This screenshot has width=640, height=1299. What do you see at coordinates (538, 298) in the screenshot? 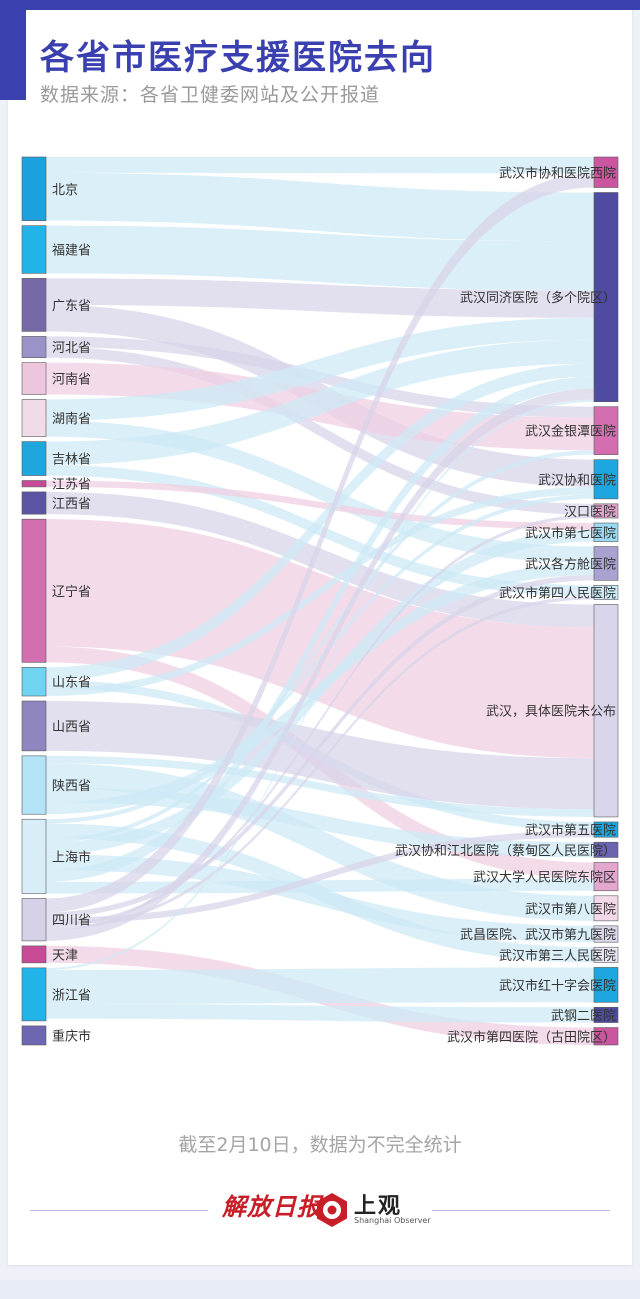
I see `target-label: 武汉同济医院（多个院区）` at bounding box center [538, 298].